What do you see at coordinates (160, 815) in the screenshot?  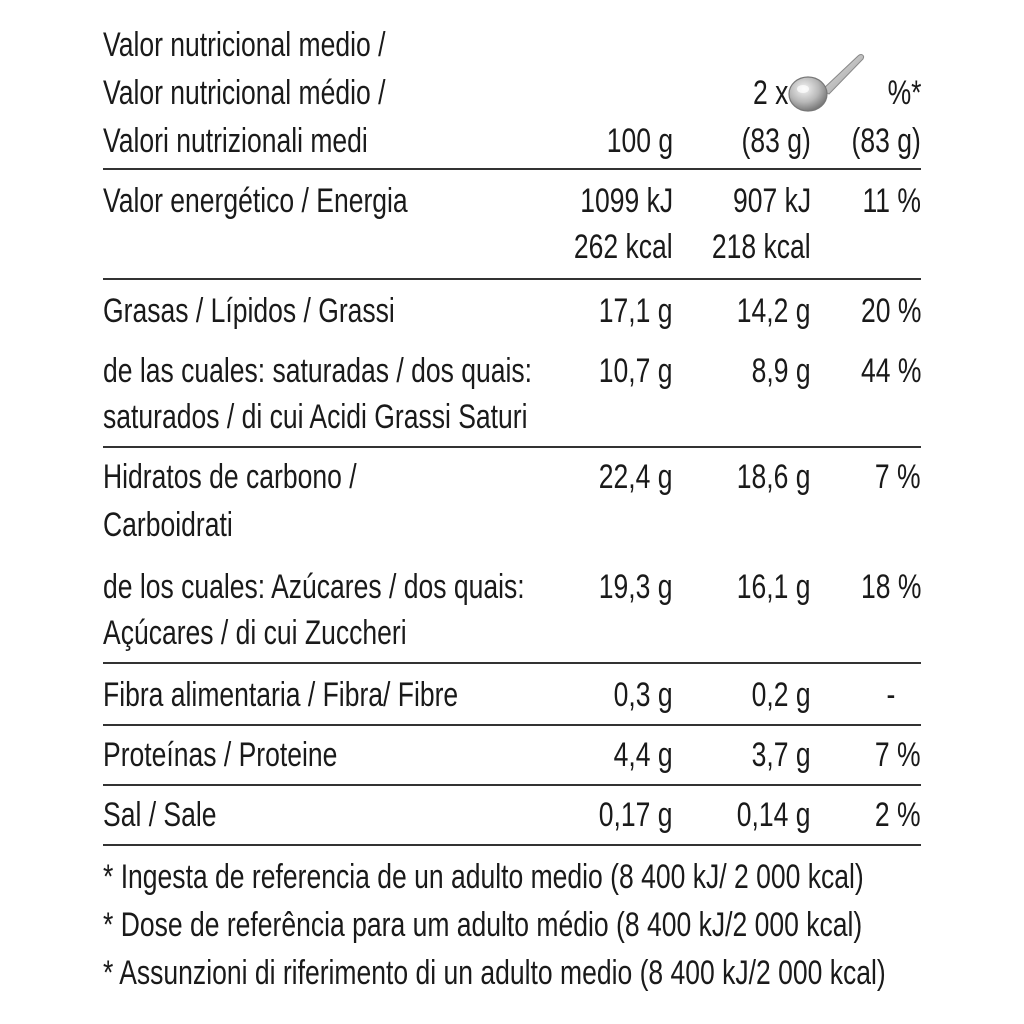 I see `row-label: Sal / Sale` at bounding box center [160, 815].